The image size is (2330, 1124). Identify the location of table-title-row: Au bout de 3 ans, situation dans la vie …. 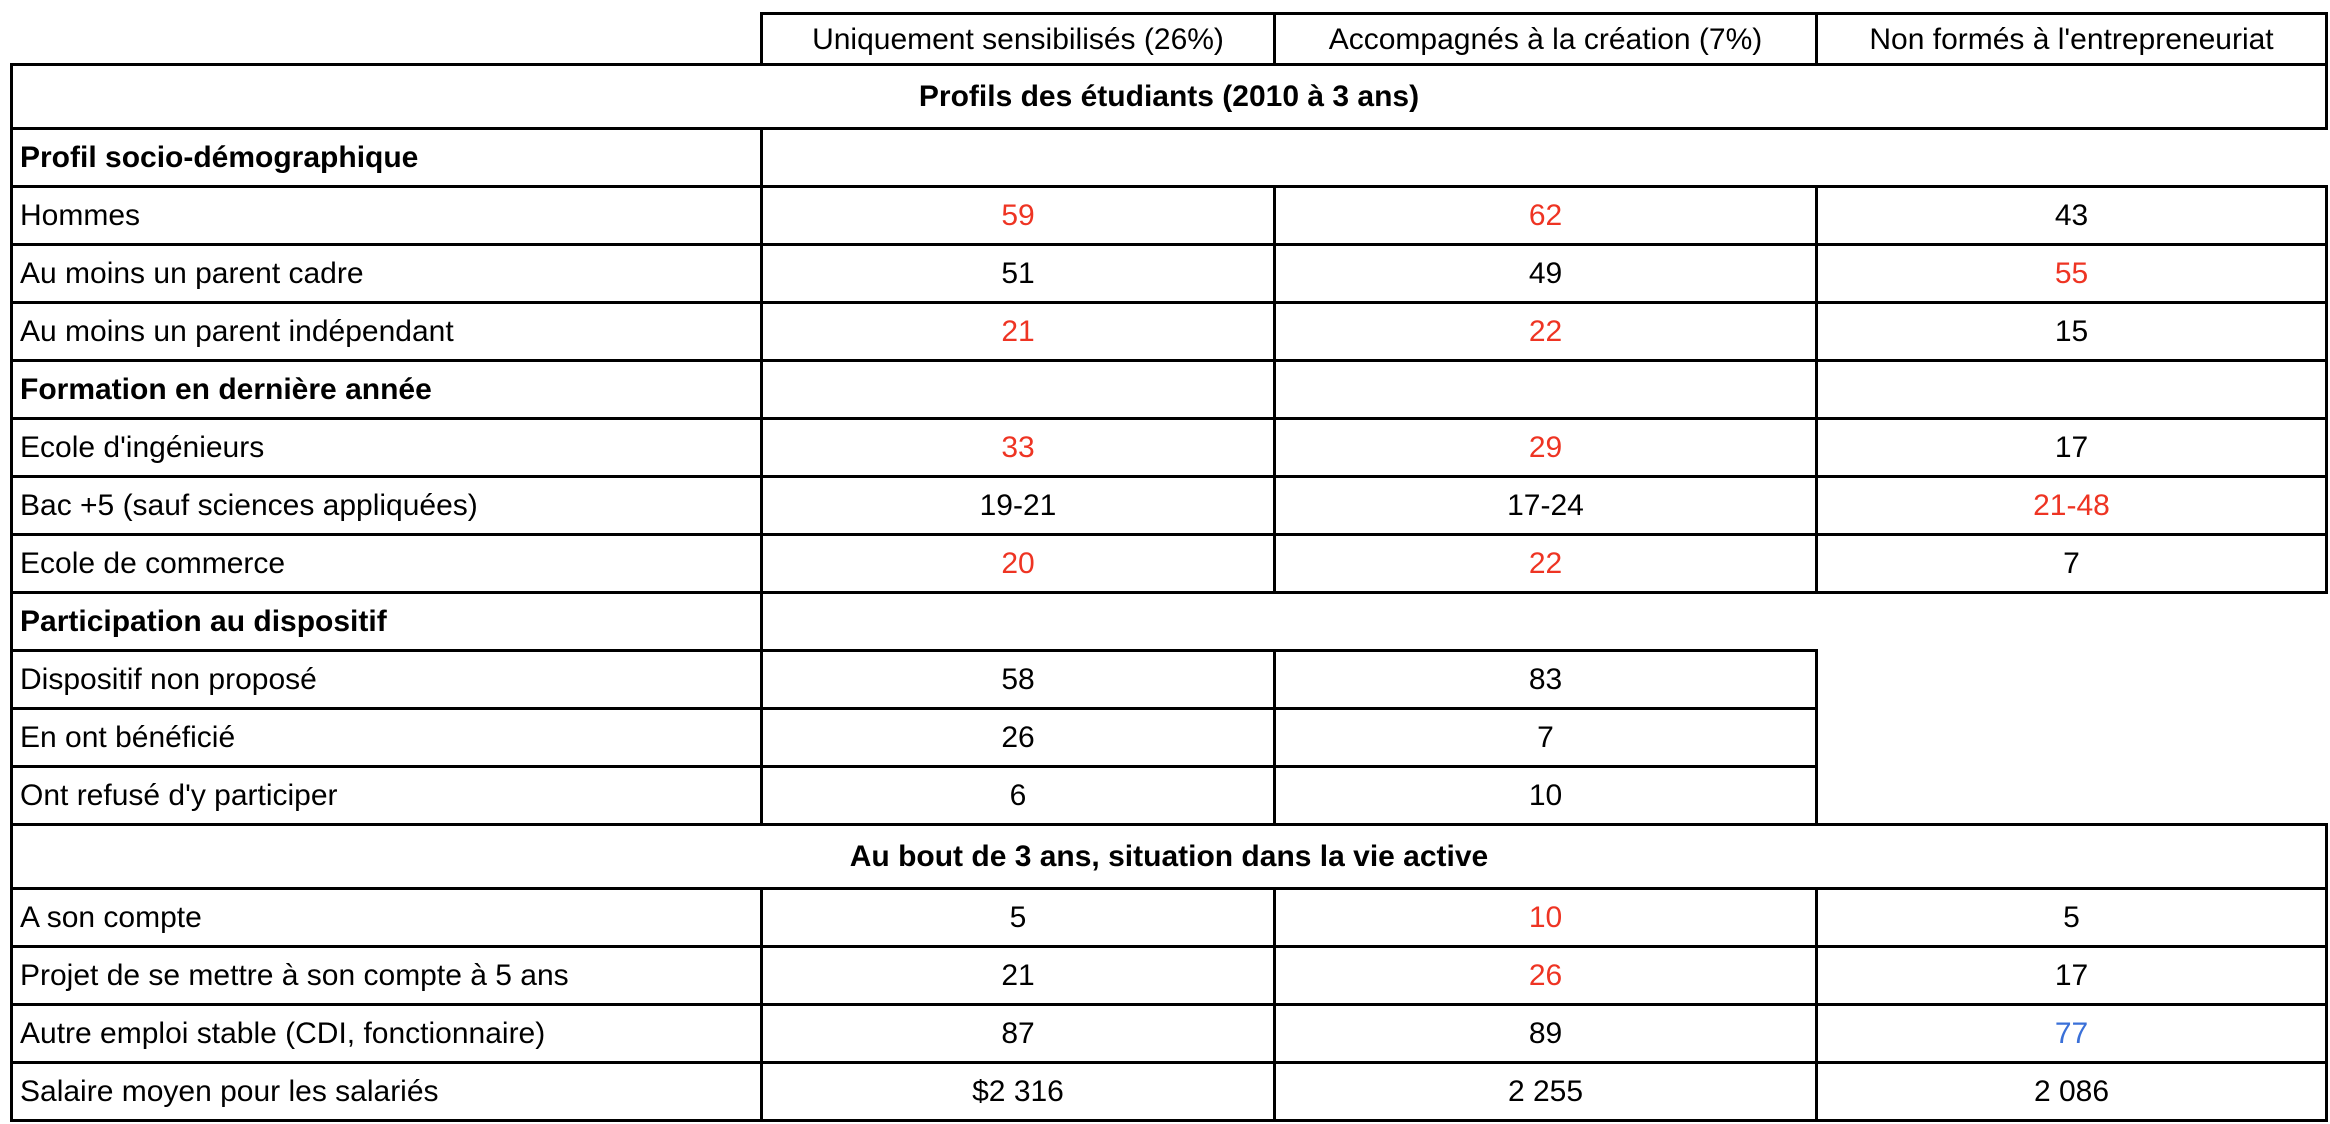
(1169, 856).